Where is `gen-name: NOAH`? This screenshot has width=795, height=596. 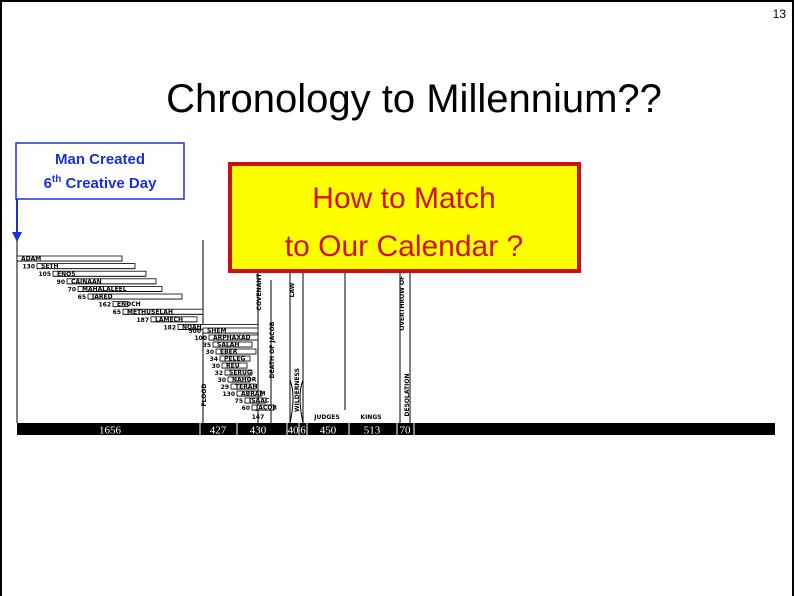 gen-name: NOAH is located at coordinates (192, 327).